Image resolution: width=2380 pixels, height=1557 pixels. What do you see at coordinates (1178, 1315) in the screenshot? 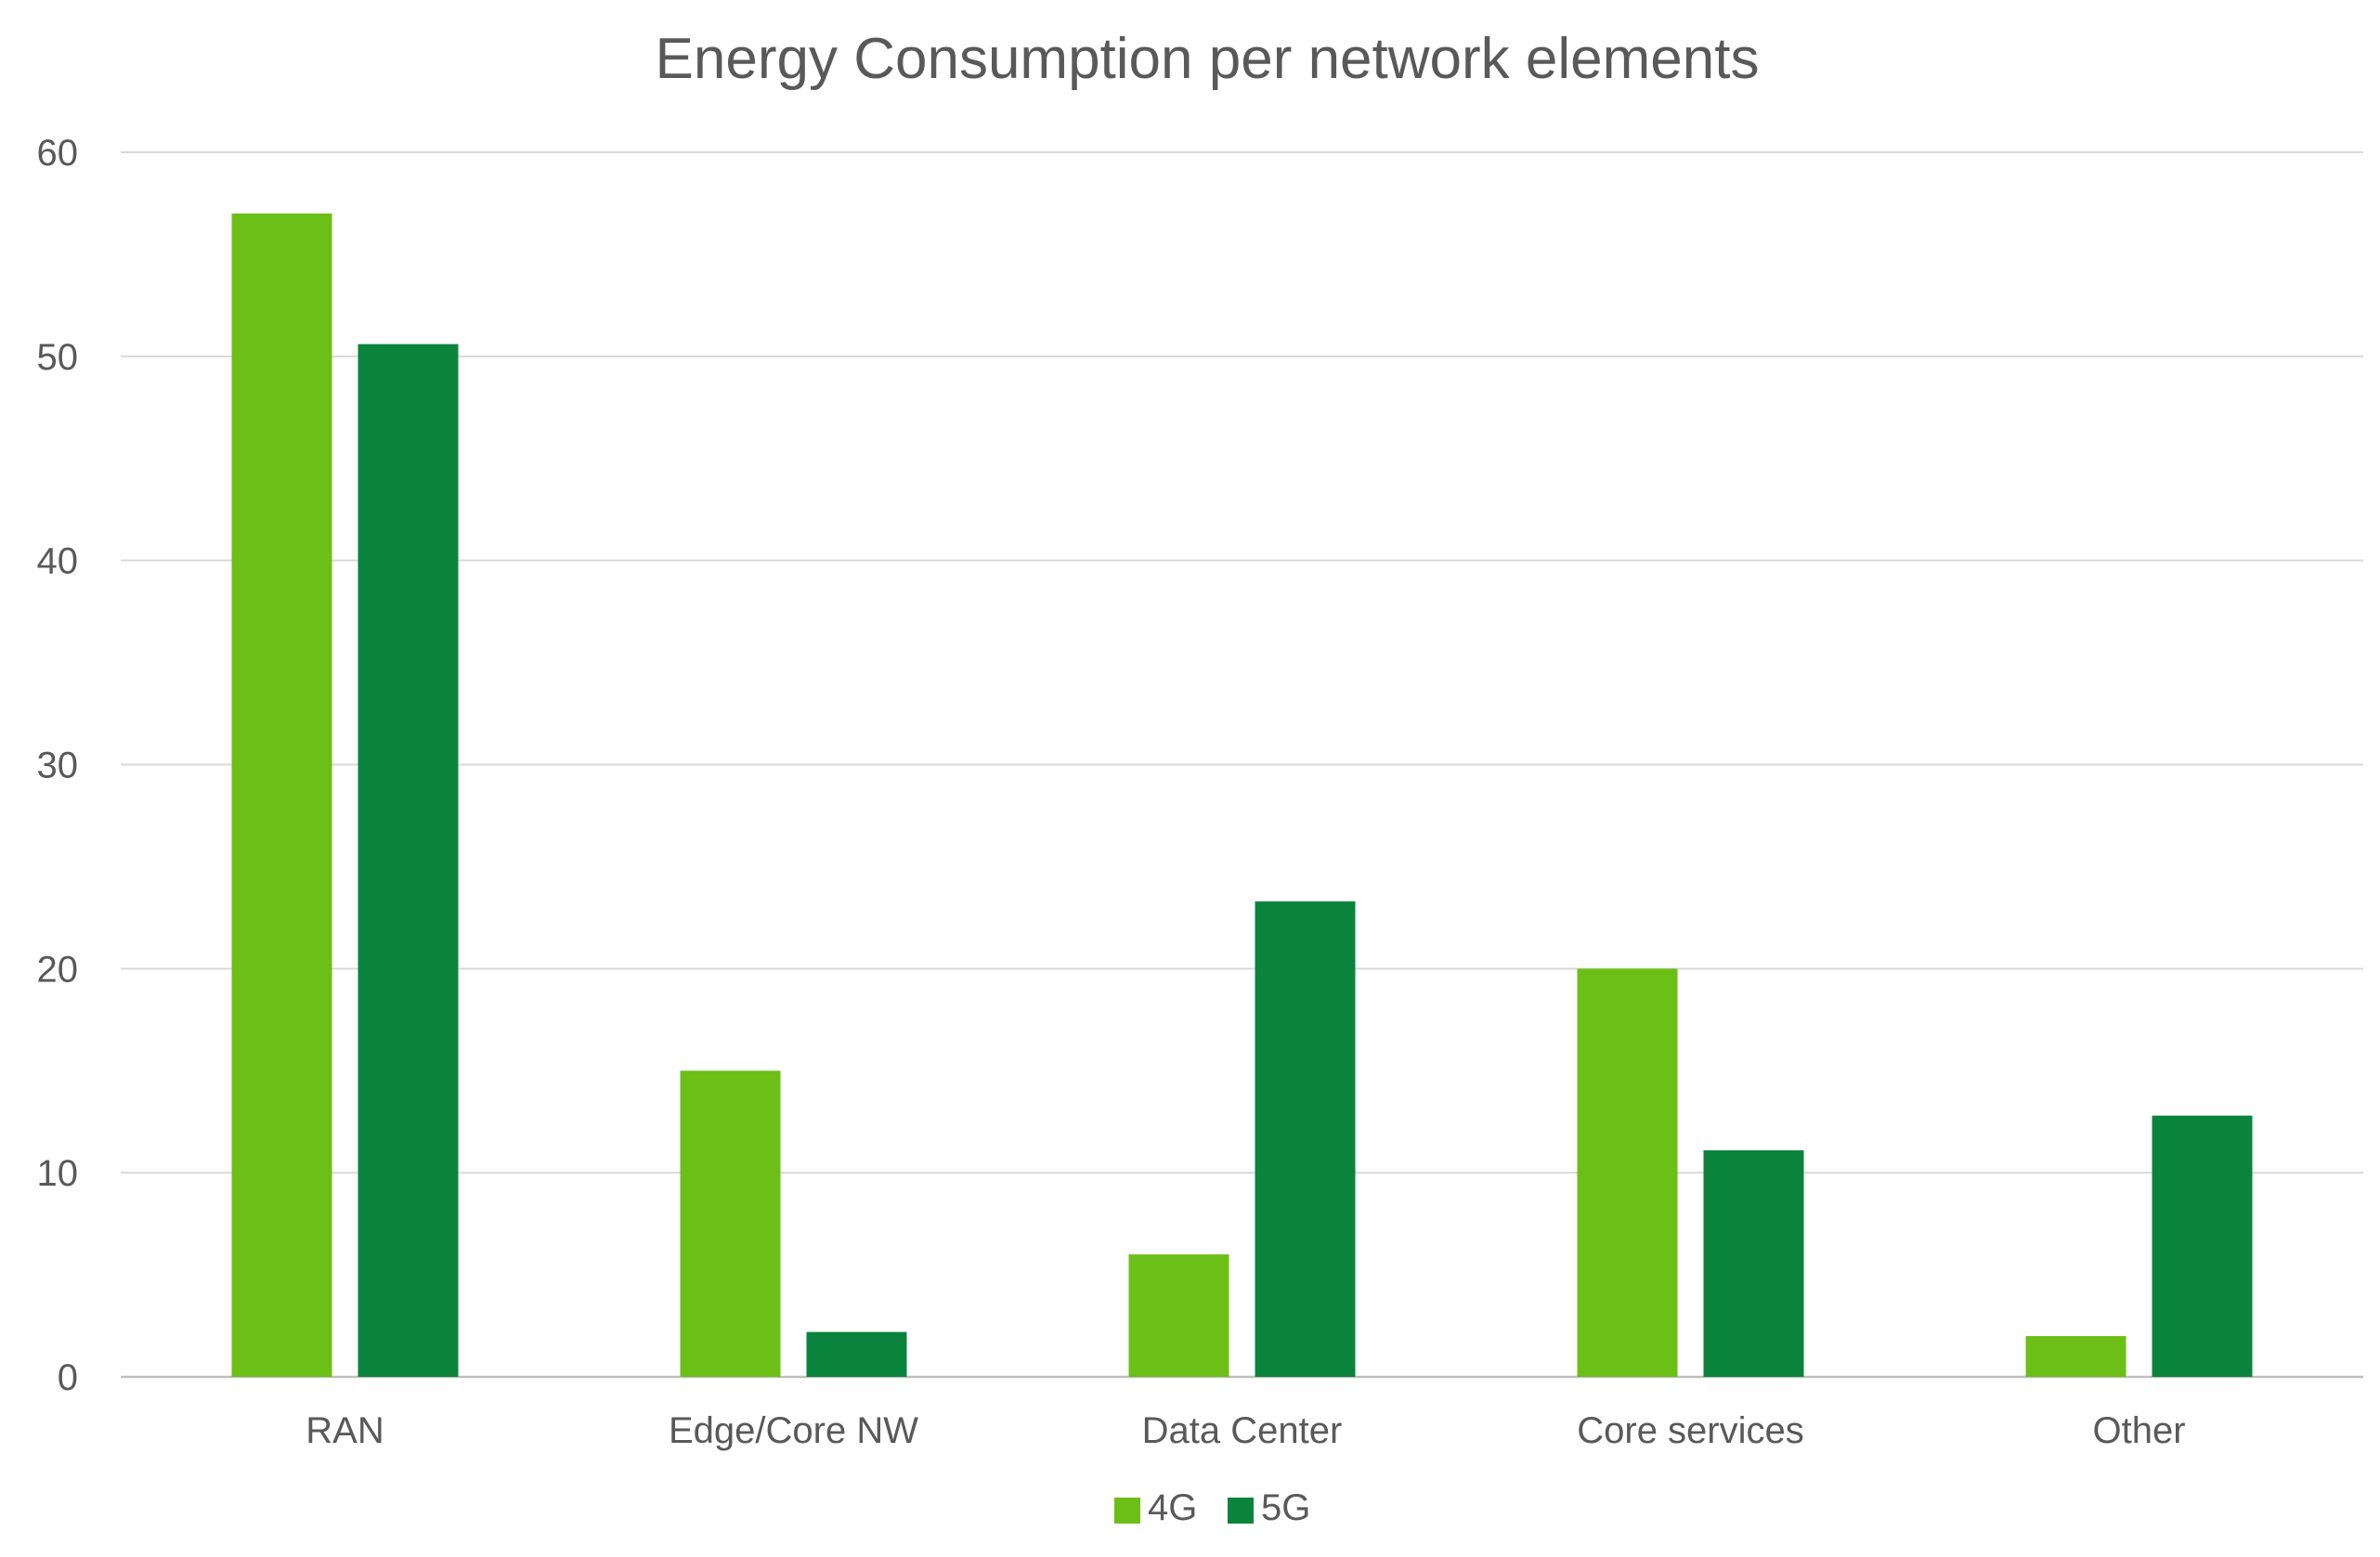
I see `bar-4g-data-center` at bounding box center [1178, 1315].